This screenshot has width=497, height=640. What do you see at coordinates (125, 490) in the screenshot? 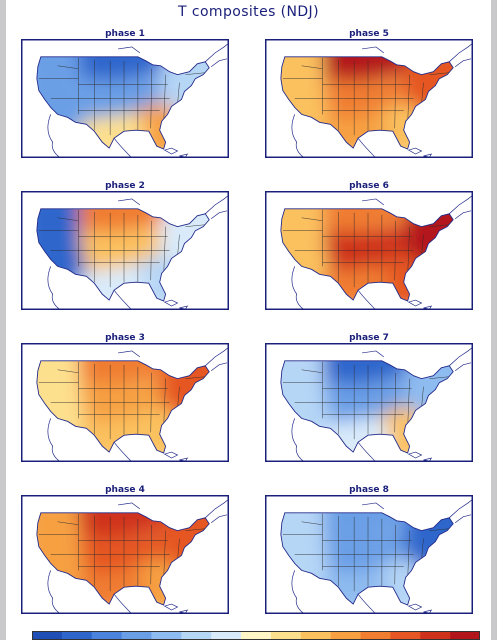
I see `panel-title: phase 4` at bounding box center [125, 490].